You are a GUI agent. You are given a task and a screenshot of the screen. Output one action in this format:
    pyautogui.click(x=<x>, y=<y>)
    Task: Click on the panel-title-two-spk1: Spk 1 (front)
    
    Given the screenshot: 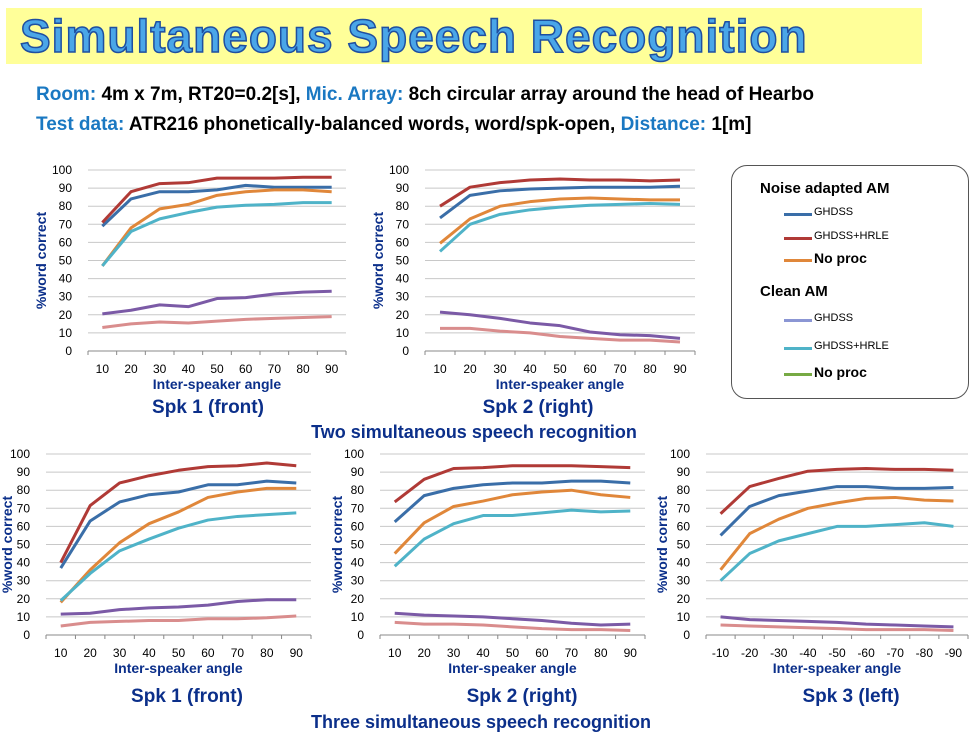 What is the action you would take?
    pyautogui.click(x=208, y=407)
    